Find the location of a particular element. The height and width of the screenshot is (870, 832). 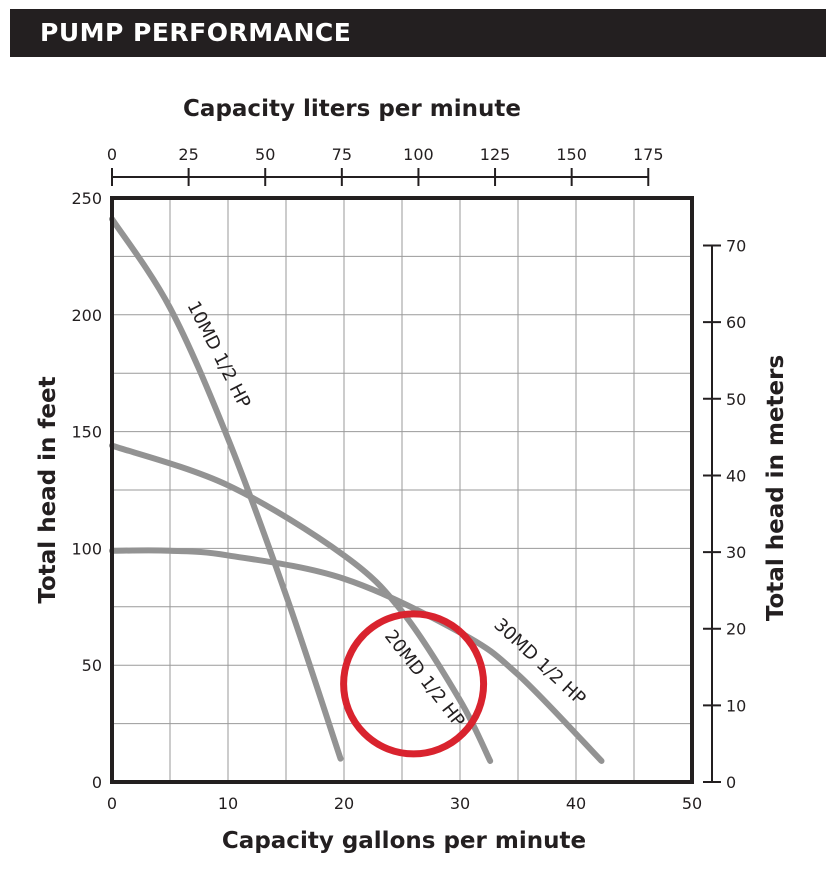

x-tick-label: 30 is located at coordinates (460, 803).